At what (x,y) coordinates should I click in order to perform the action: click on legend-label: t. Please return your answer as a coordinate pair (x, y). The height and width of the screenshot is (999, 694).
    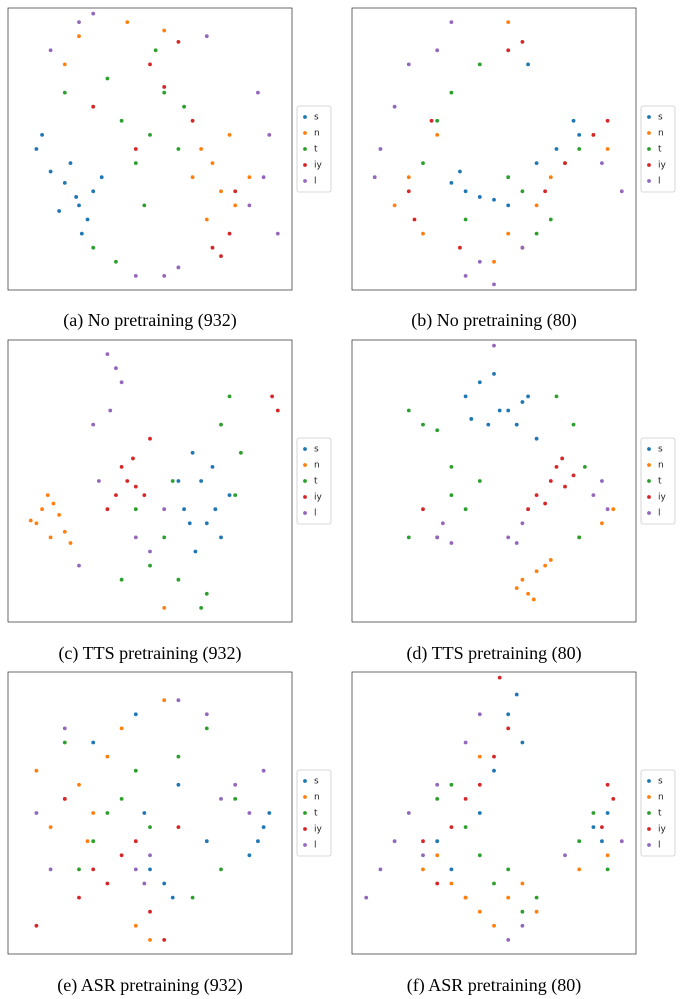
    Looking at the image, I should click on (316, 814).